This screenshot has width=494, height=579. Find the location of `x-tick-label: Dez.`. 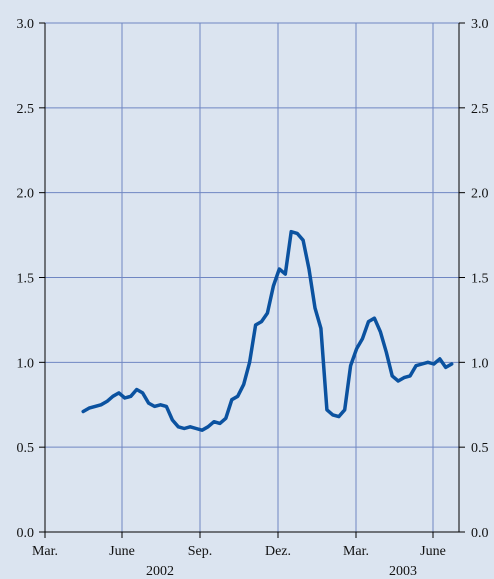

x-tick-label: Dez. is located at coordinates (278, 551).